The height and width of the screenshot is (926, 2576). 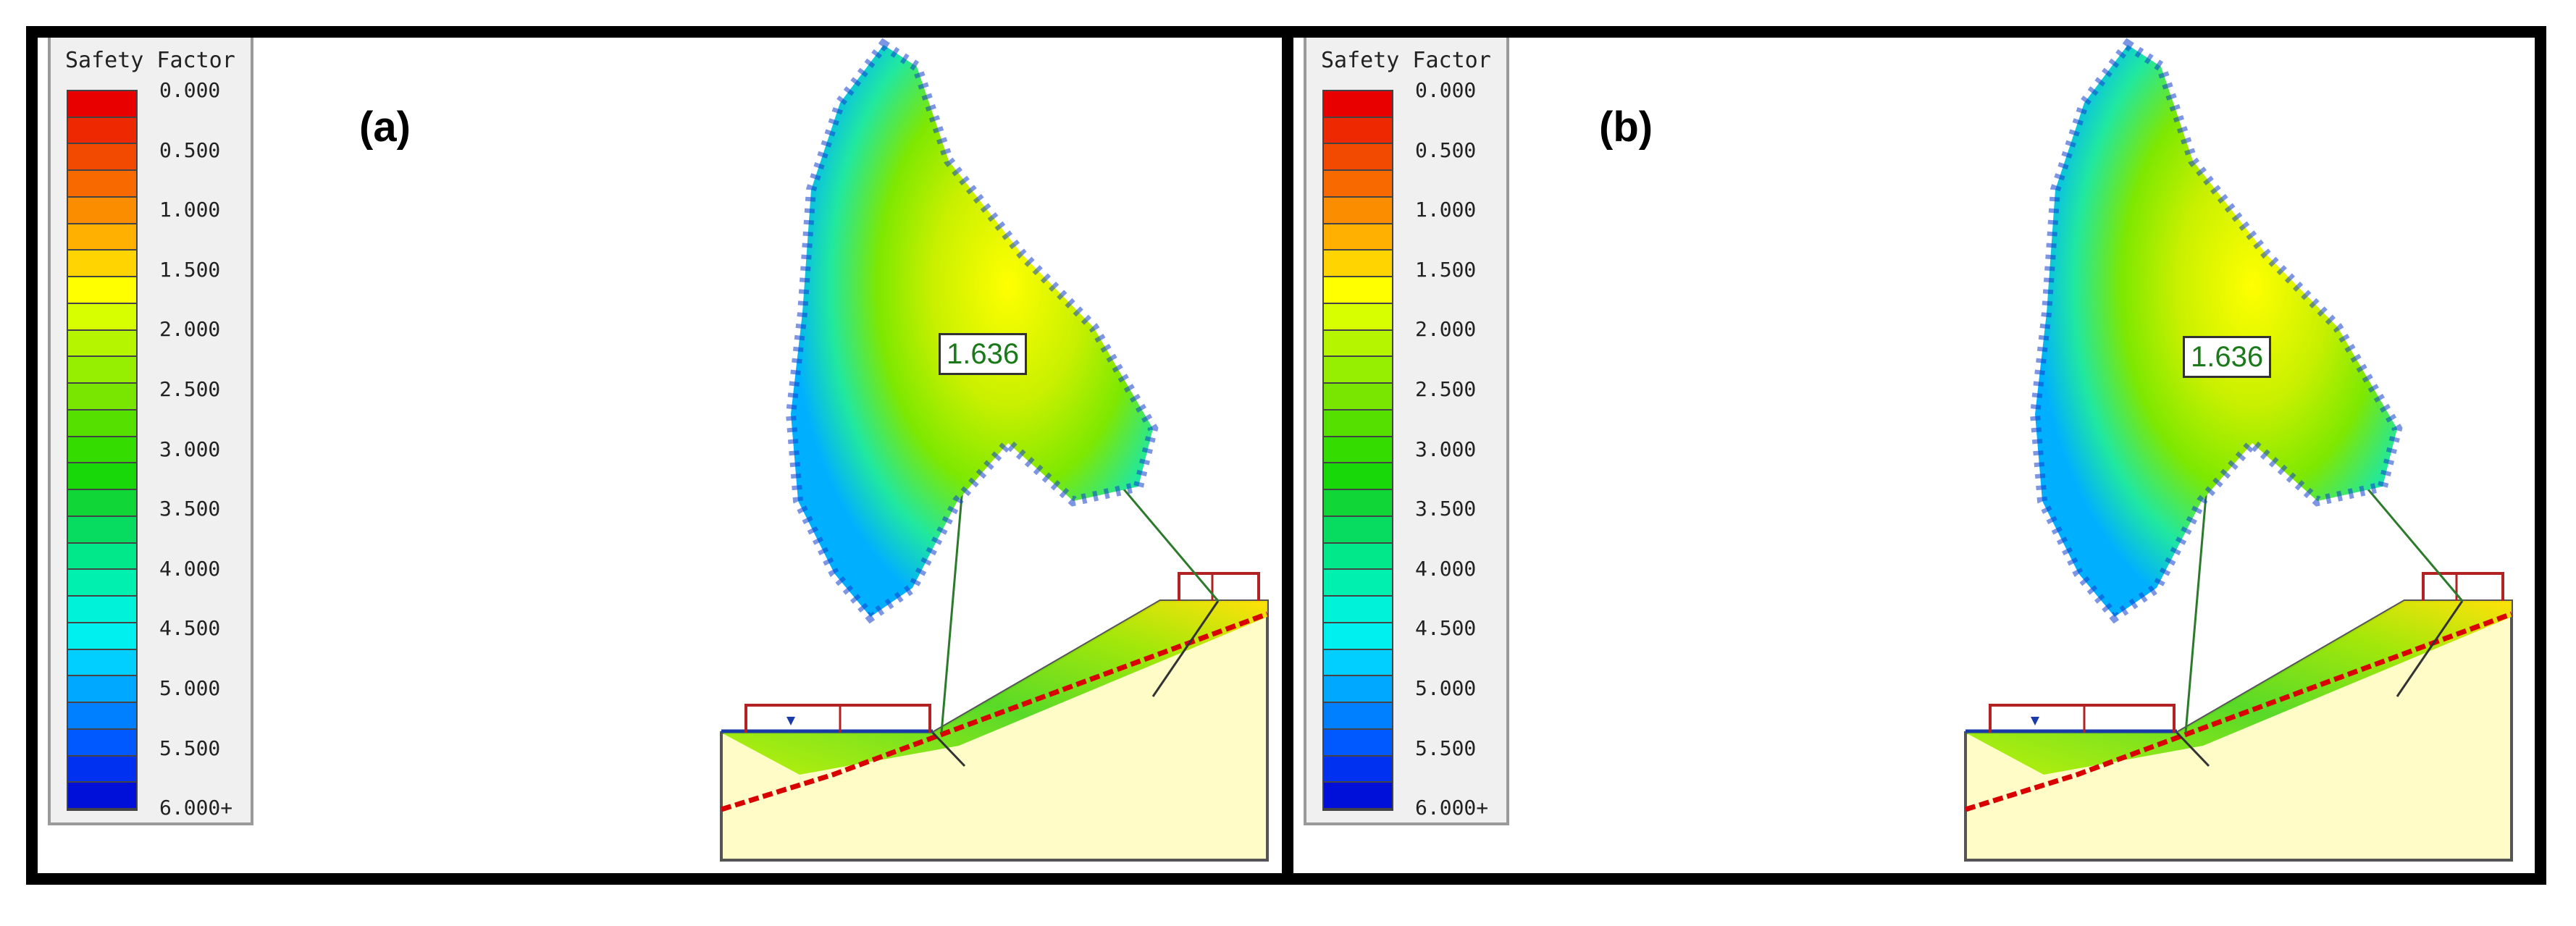 What do you see at coordinates (1287, 456) in the screenshot?
I see `panel-divider` at bounding box center [1287, 456].